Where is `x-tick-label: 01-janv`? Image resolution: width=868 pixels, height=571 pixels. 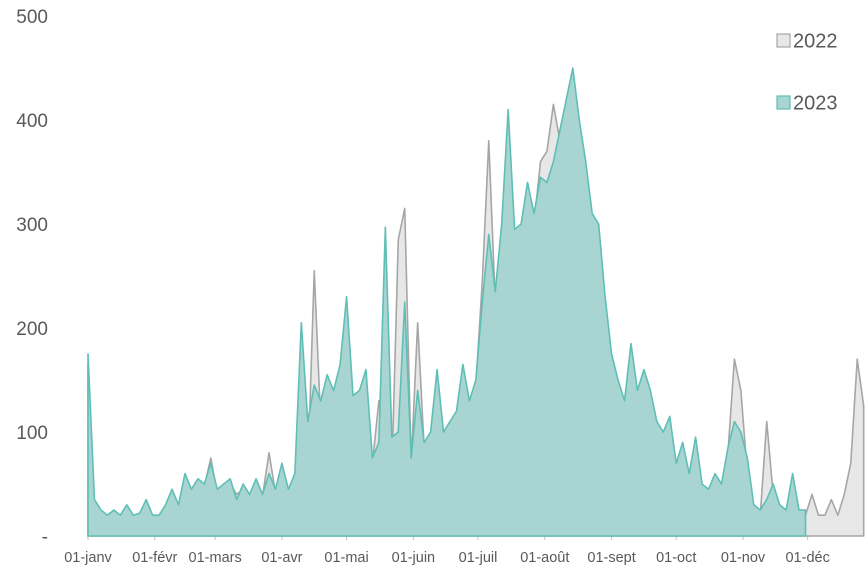
x-tick-label: 01-janv is located at coordinates (88, 558).